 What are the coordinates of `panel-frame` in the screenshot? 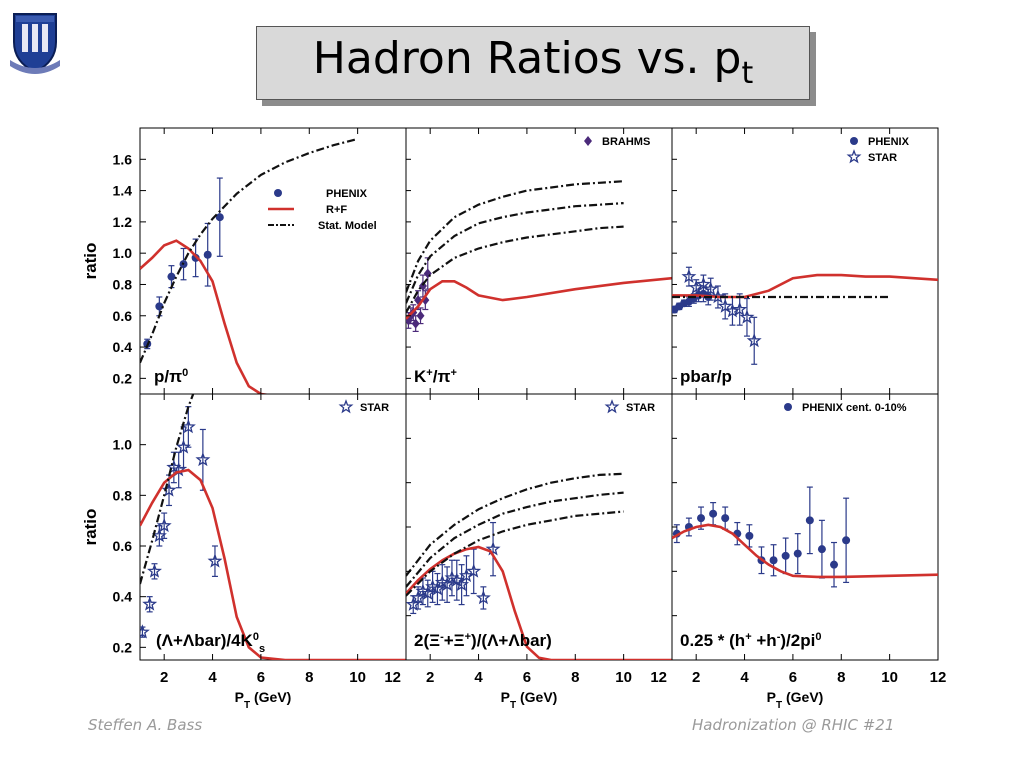 It's located at (539, 527).